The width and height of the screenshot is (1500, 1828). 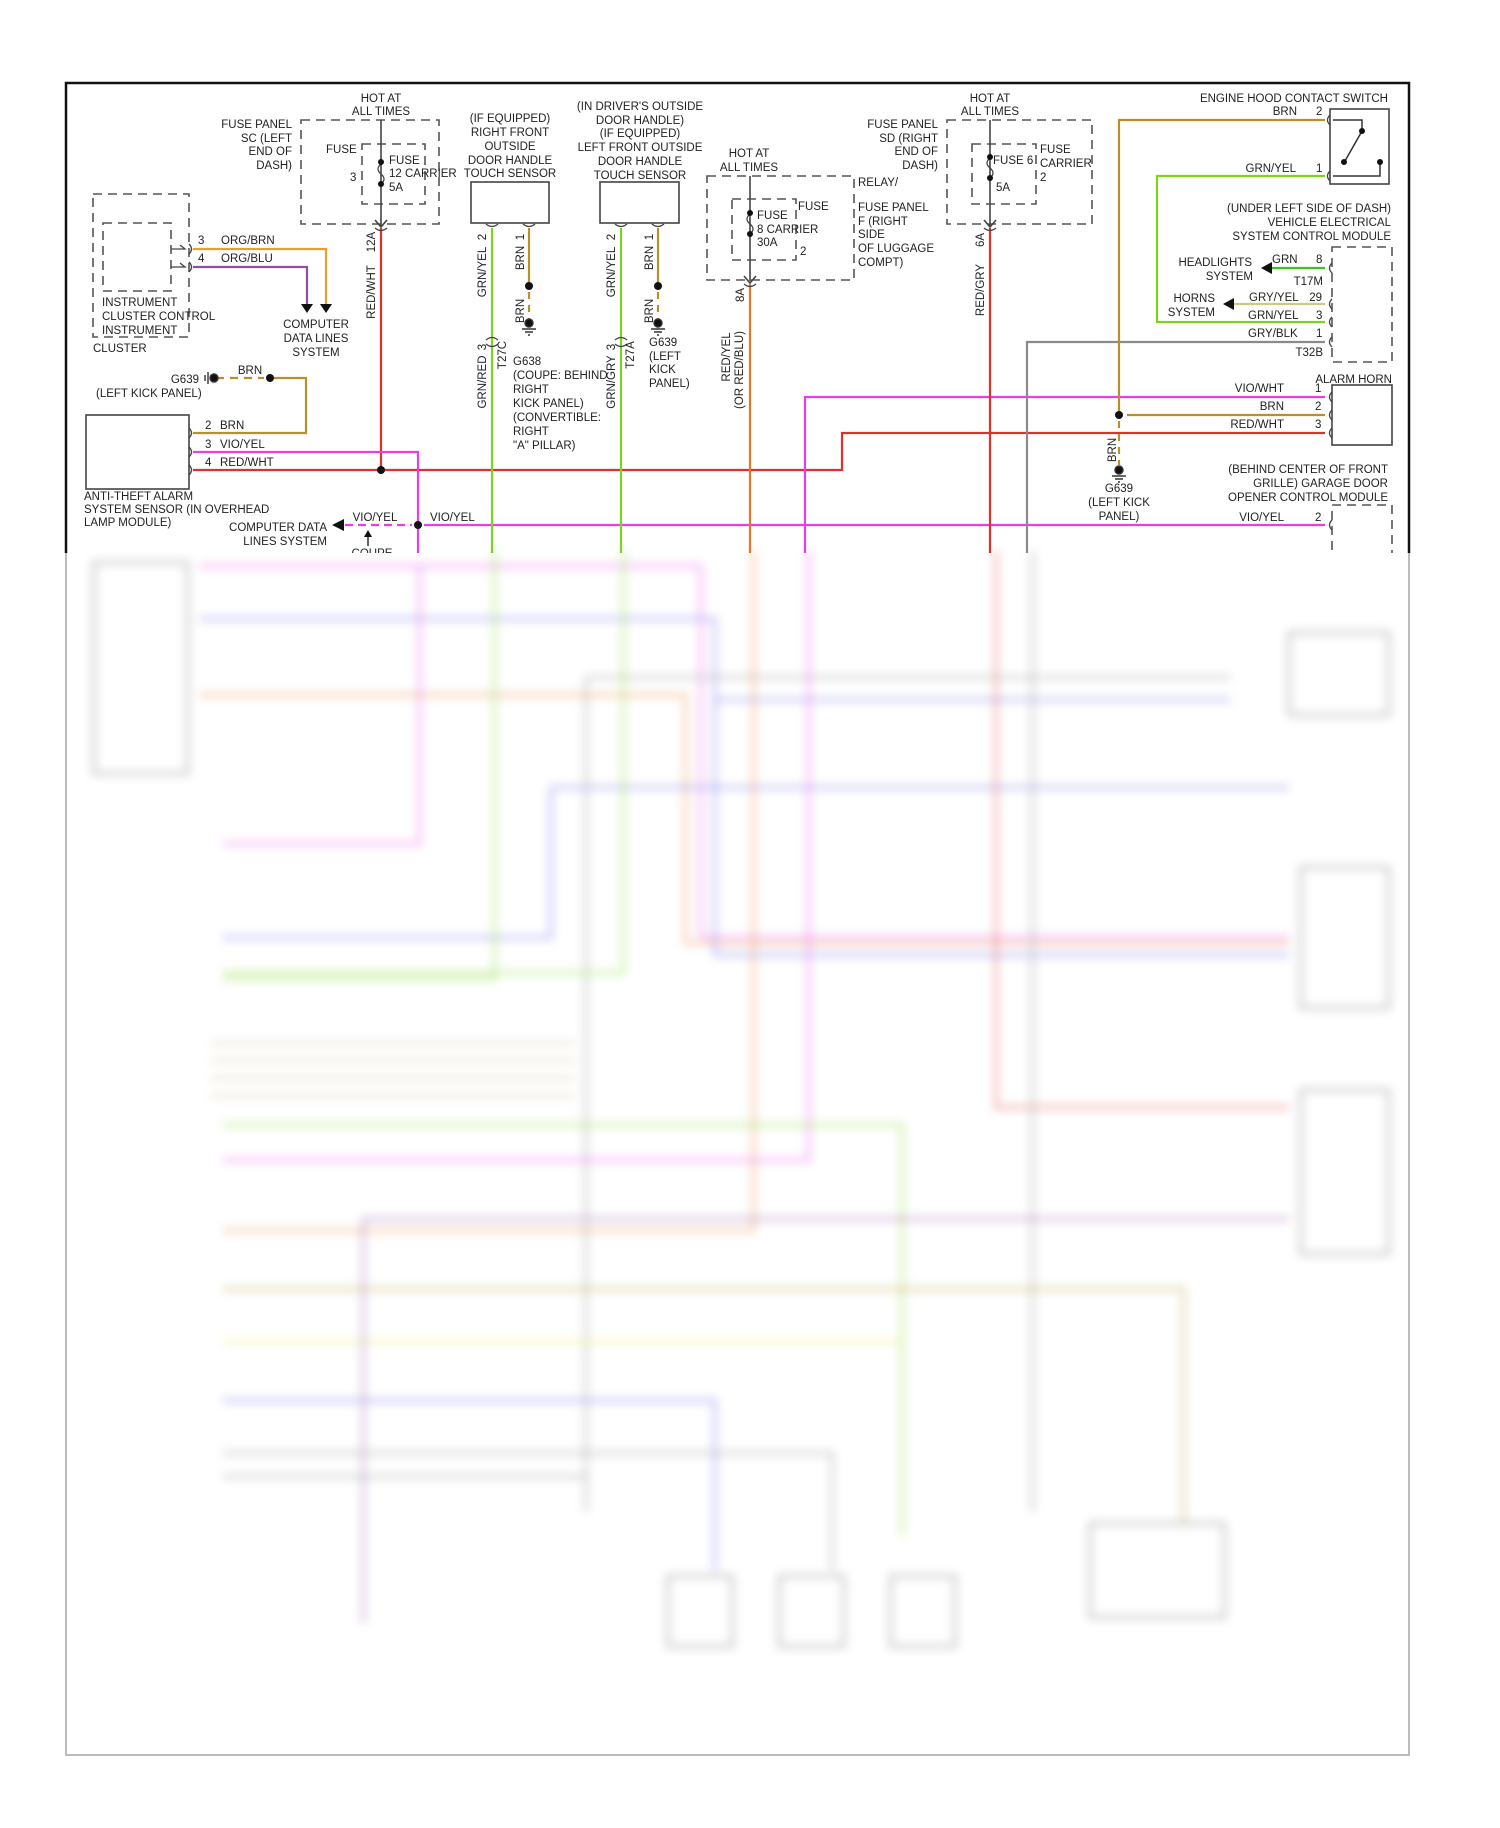 I want to click on fuse-panel-sc-location-label: DASH), so click(x=274, y=166).